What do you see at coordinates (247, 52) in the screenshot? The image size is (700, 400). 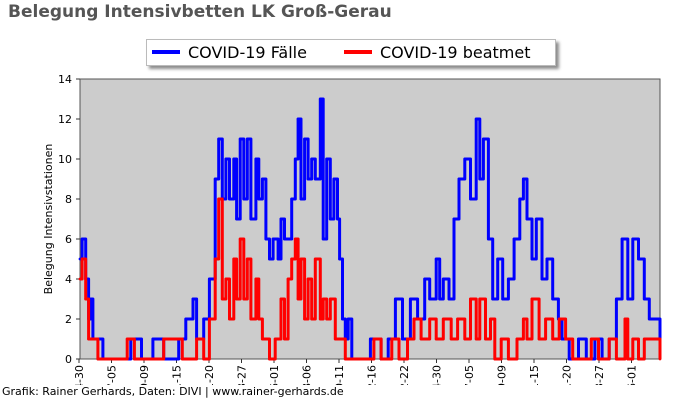 I see `legend-label-faelle: COVID-19 Fälle` at bounding box center [247, 52].